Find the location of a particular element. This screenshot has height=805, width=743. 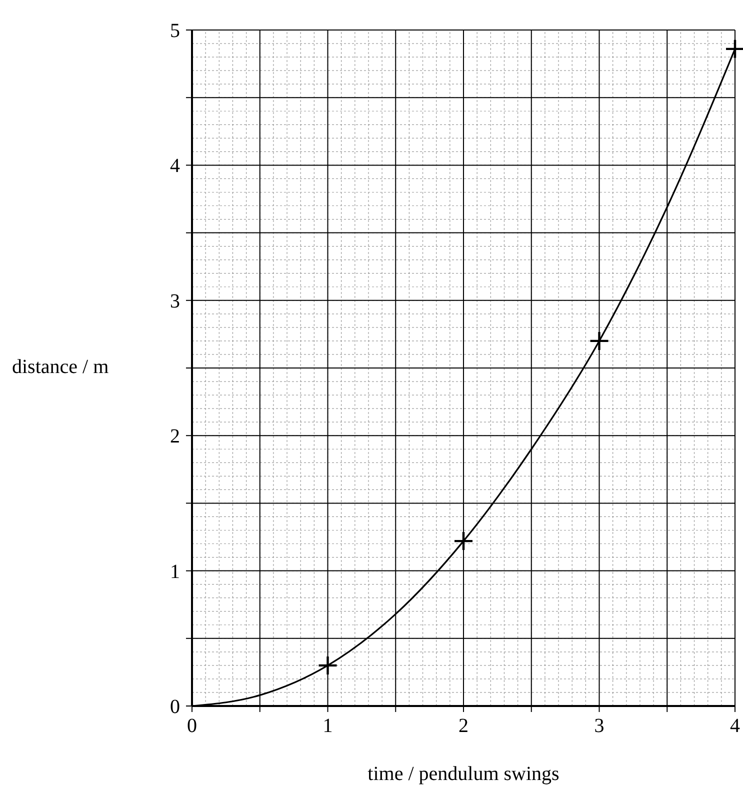

y-tick-label: 3 is located at coordinates (175, 301).